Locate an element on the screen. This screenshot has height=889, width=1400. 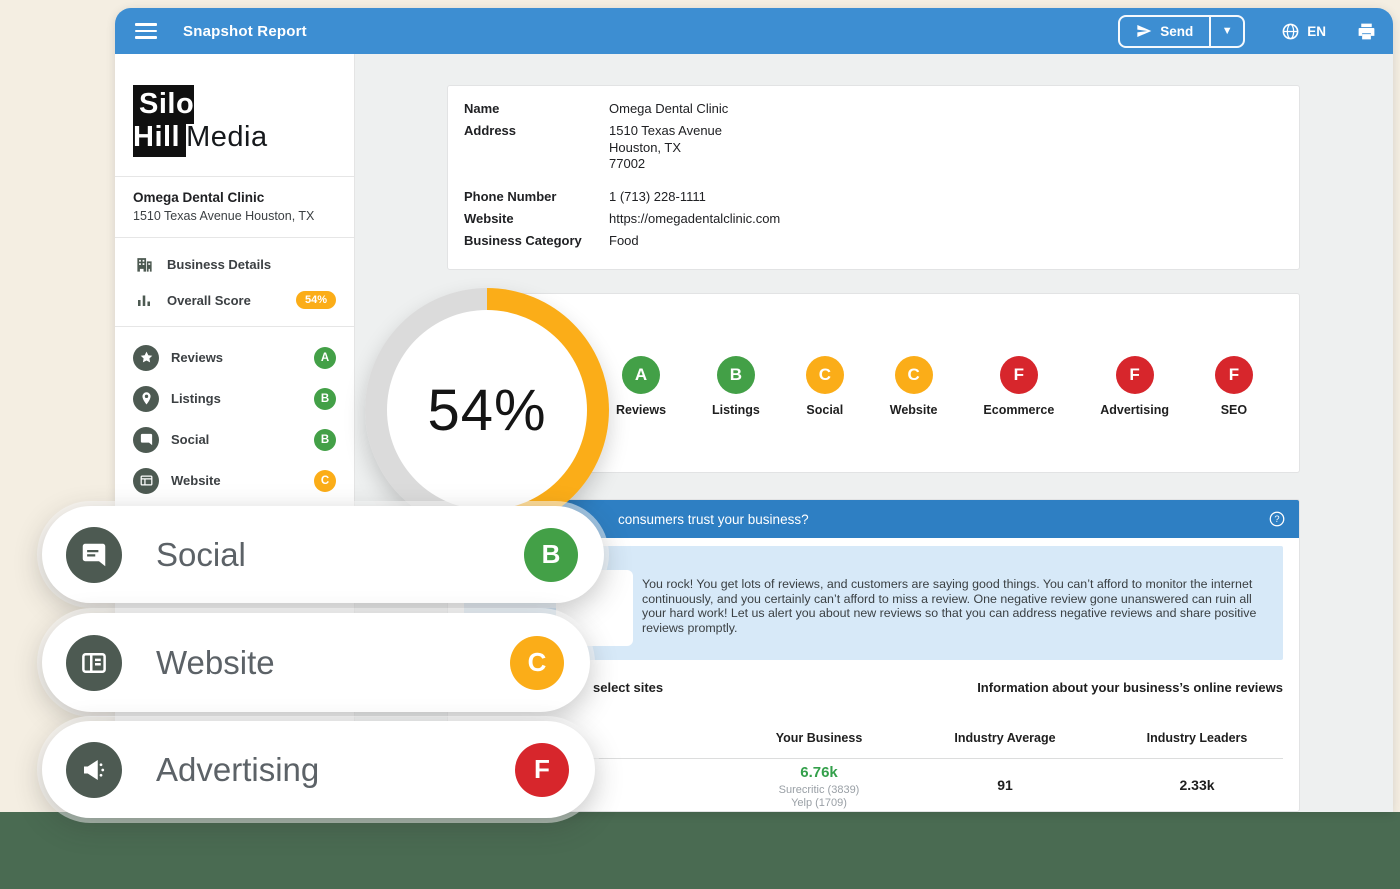
grade-item-social: C Social is located at coordinates (824, 386).